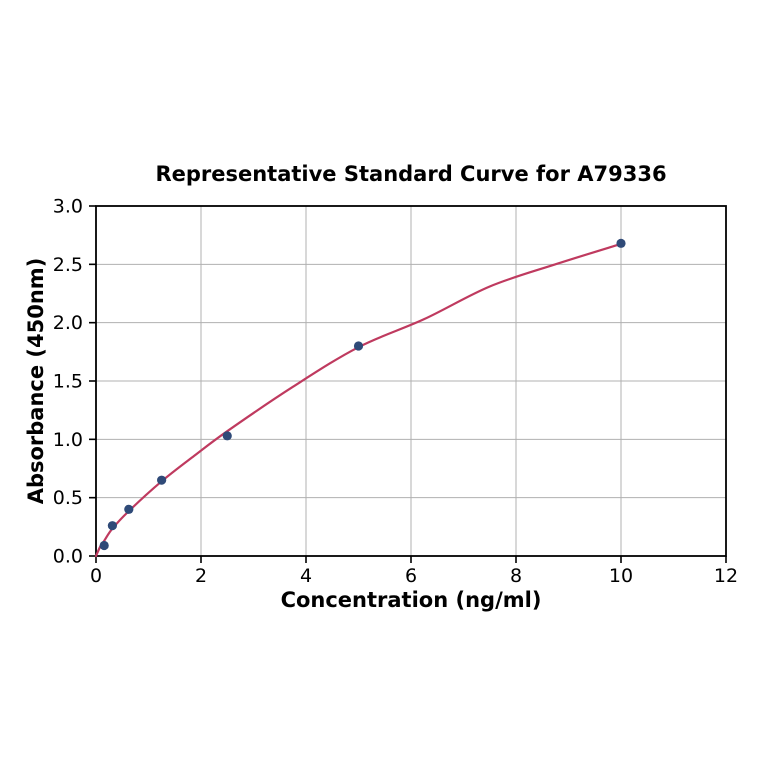  What do you see at coordinates (410, 174) in the screenshot?
I see `chart-title: Representative Standard Curve for A79336` at bounding box center [410, 174].